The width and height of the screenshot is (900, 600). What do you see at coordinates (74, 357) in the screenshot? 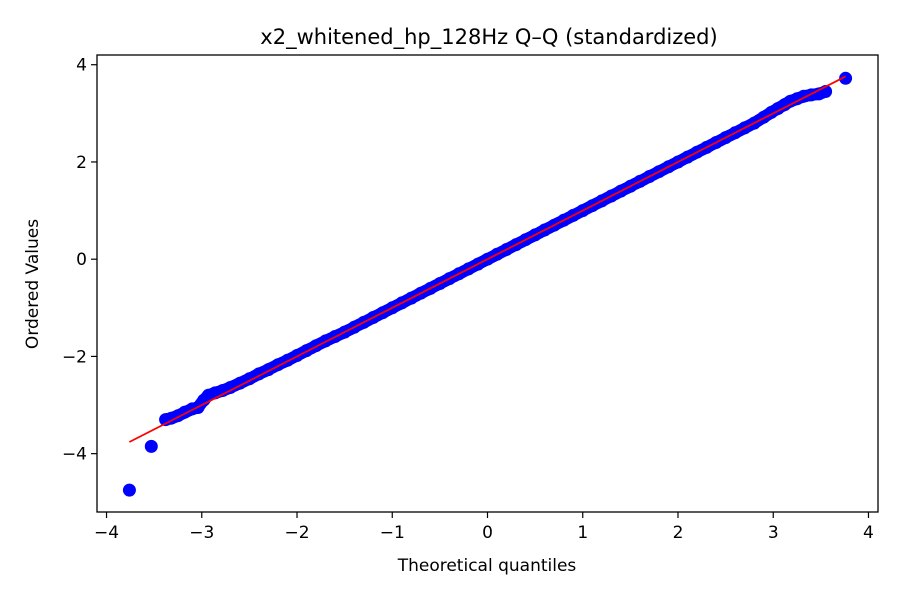
I see `y-tick-label: −2` at bounding box center [74, 357].